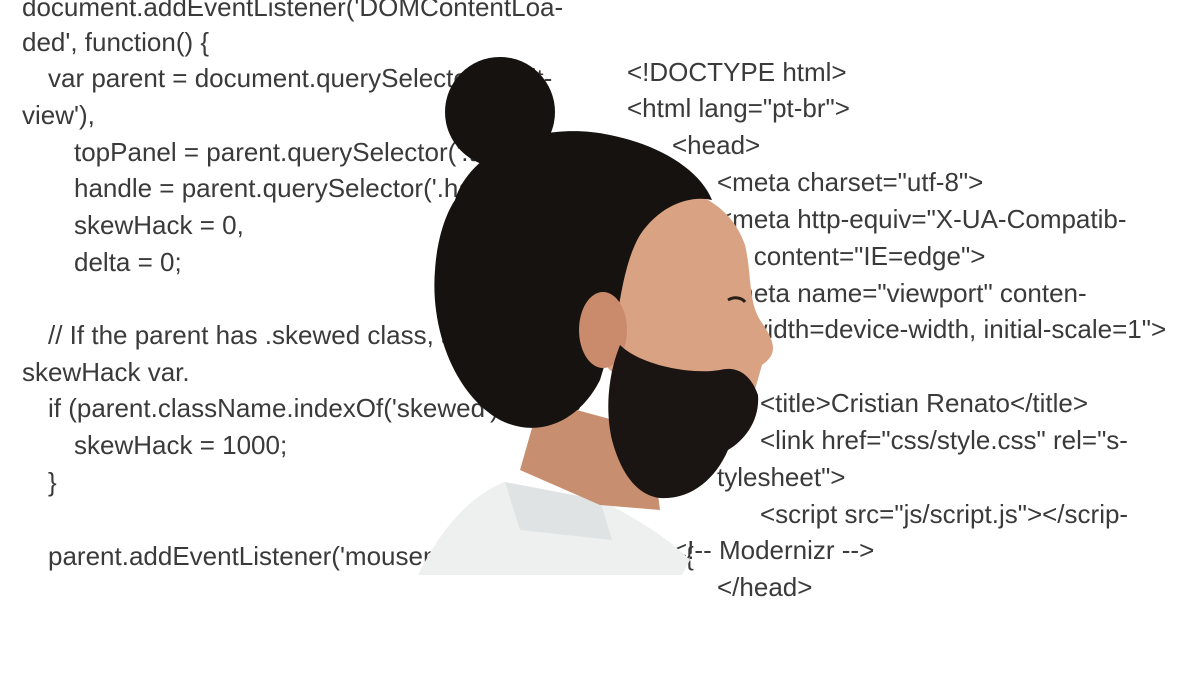 This screenshot has width=1200, height=675. I want to click on eye, so click(737, 300).